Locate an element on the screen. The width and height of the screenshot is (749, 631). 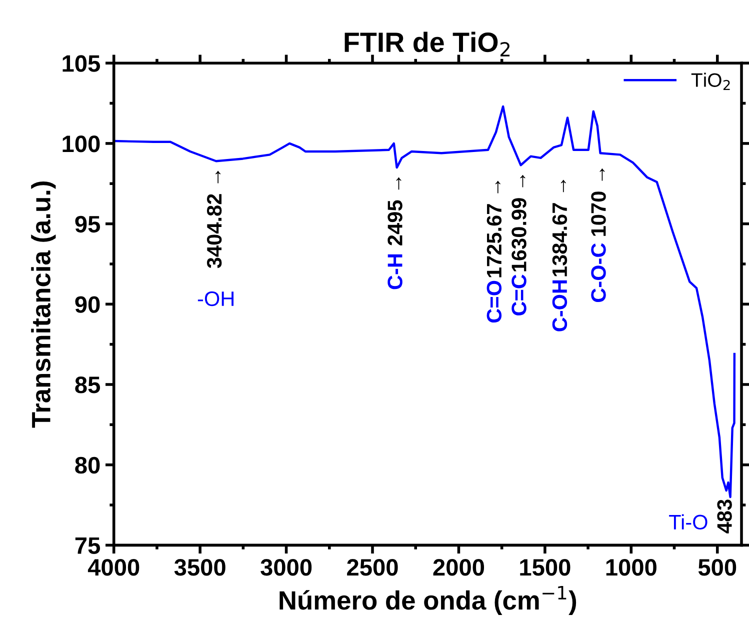
annotation: C=C is located at coordinates (519, 295).